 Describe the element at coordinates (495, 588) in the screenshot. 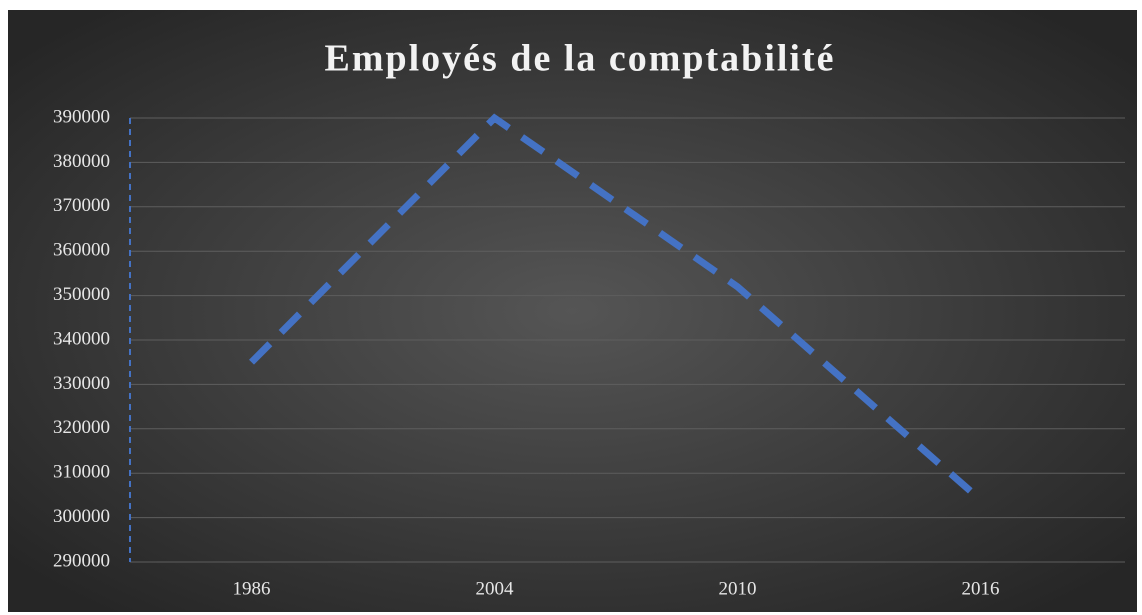

I see `x-tick-label: 2004` at that location.